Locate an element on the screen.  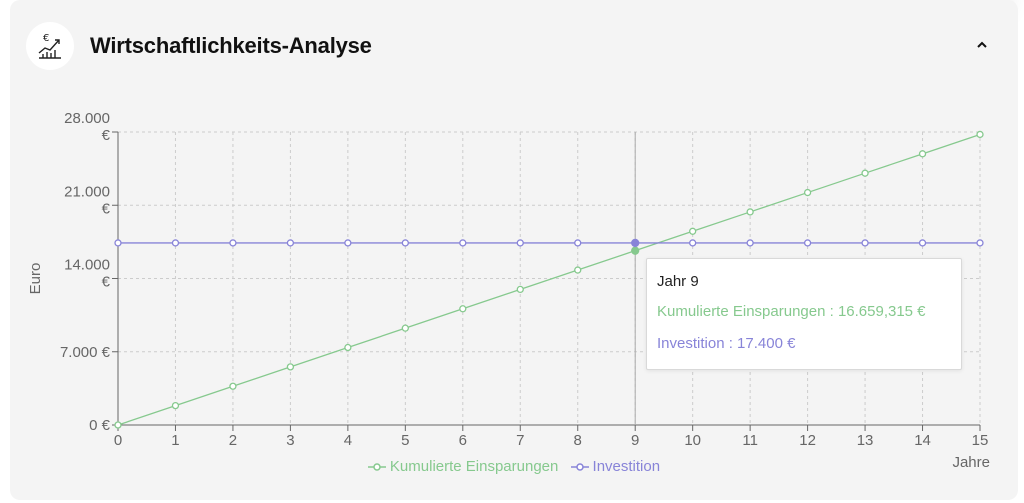
x-tick-label-10: 10 is located at coordinates (692, 440).